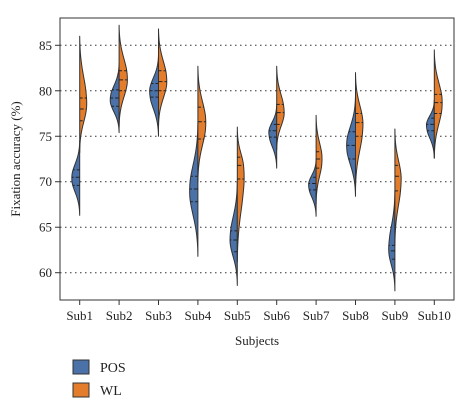  Describe the element at coordinates (49, 159) in the screenshot. I see `y-axis-ticks: 60 65 70 75 80 85` at that location.